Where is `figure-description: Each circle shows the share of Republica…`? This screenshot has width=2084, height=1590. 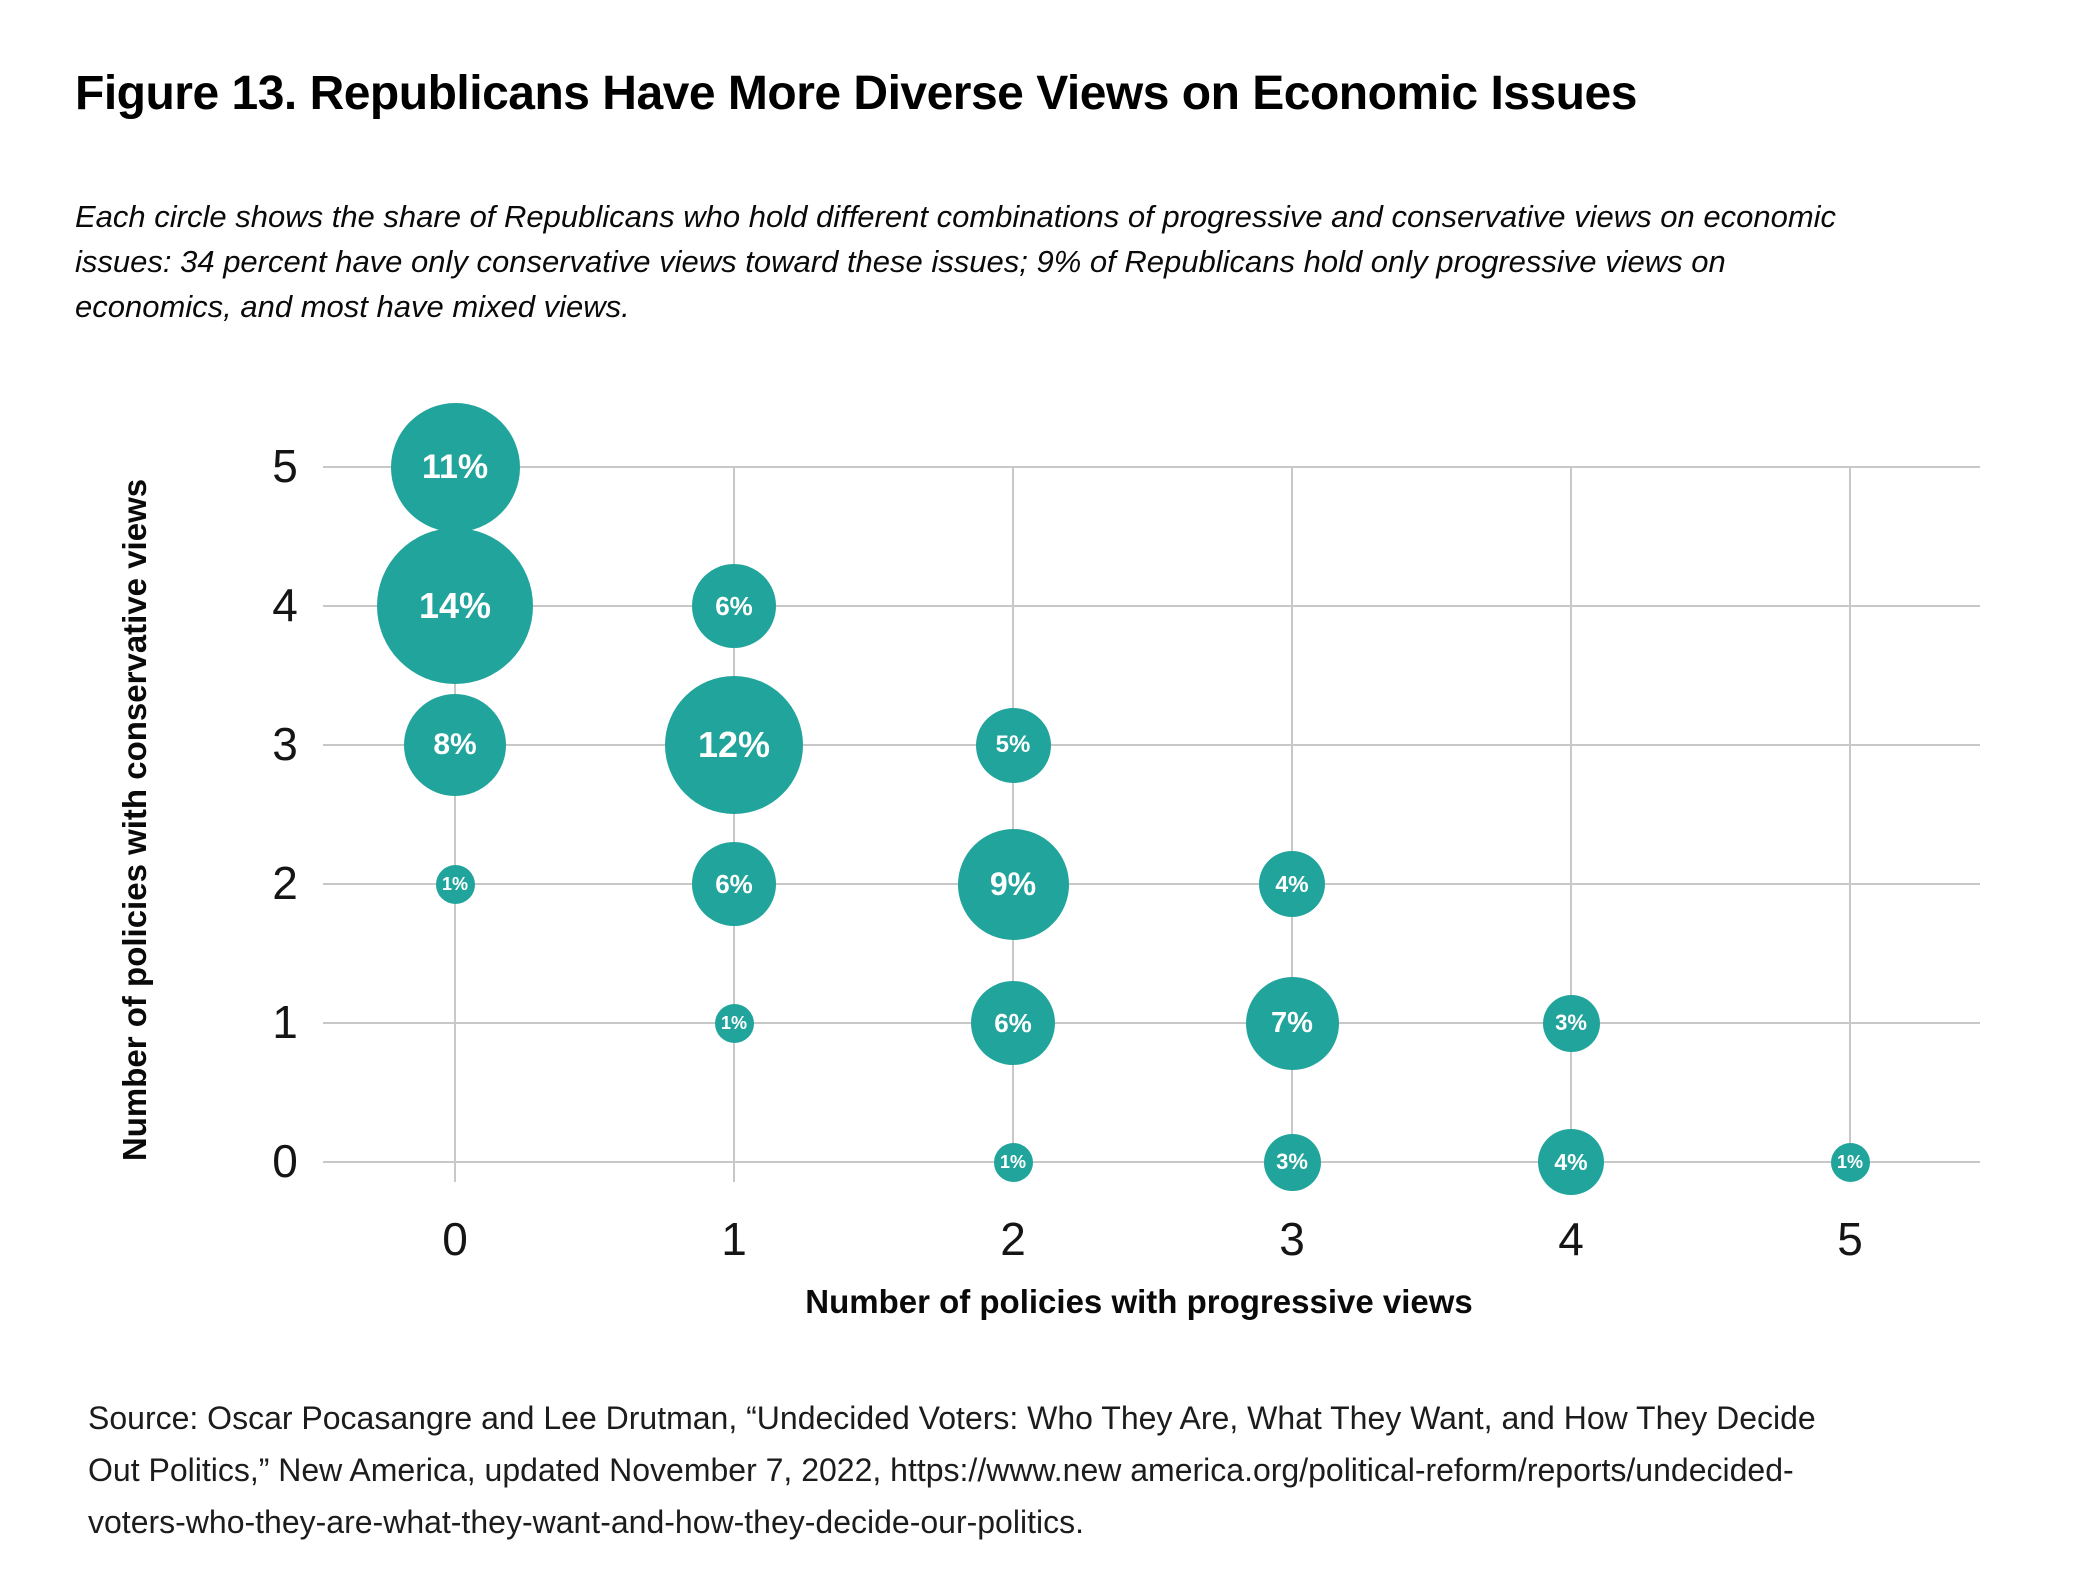 figure-description: Each circle shows the share of Republica… is located at coordinates (956, 261).